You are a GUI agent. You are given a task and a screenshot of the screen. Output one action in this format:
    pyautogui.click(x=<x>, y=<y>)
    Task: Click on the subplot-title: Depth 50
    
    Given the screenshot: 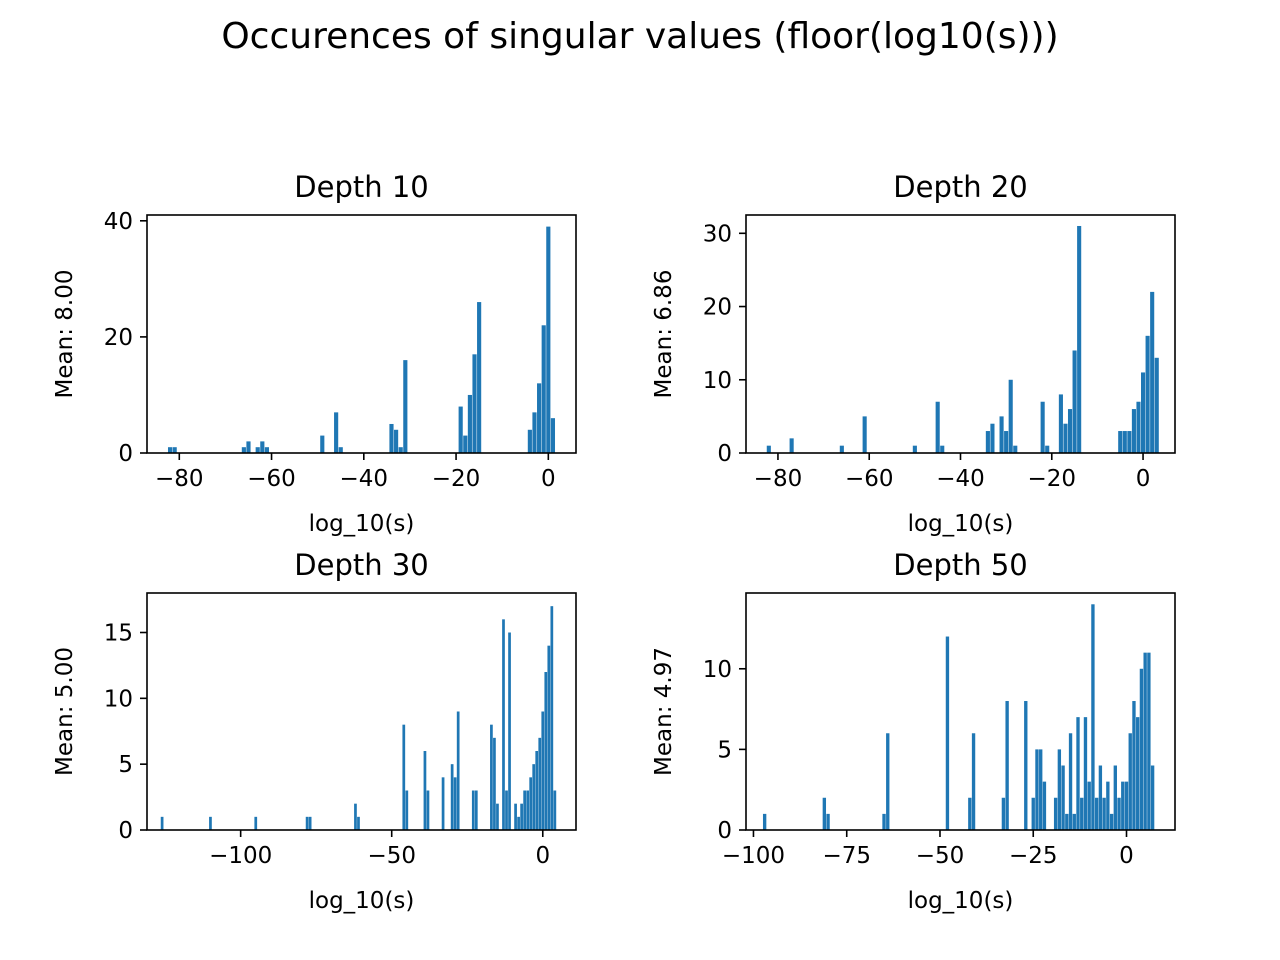 What is the action you would take?
    pyautogui.click(x=960, y=565)
    